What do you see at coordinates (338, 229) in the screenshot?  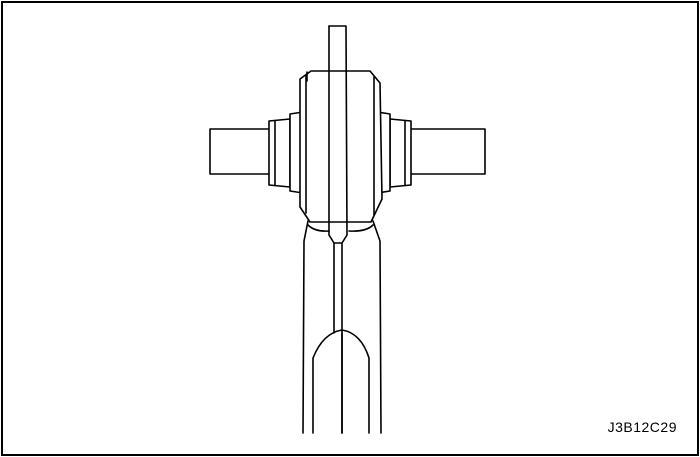 I see `center-rod` at bounding box center [338, 229].